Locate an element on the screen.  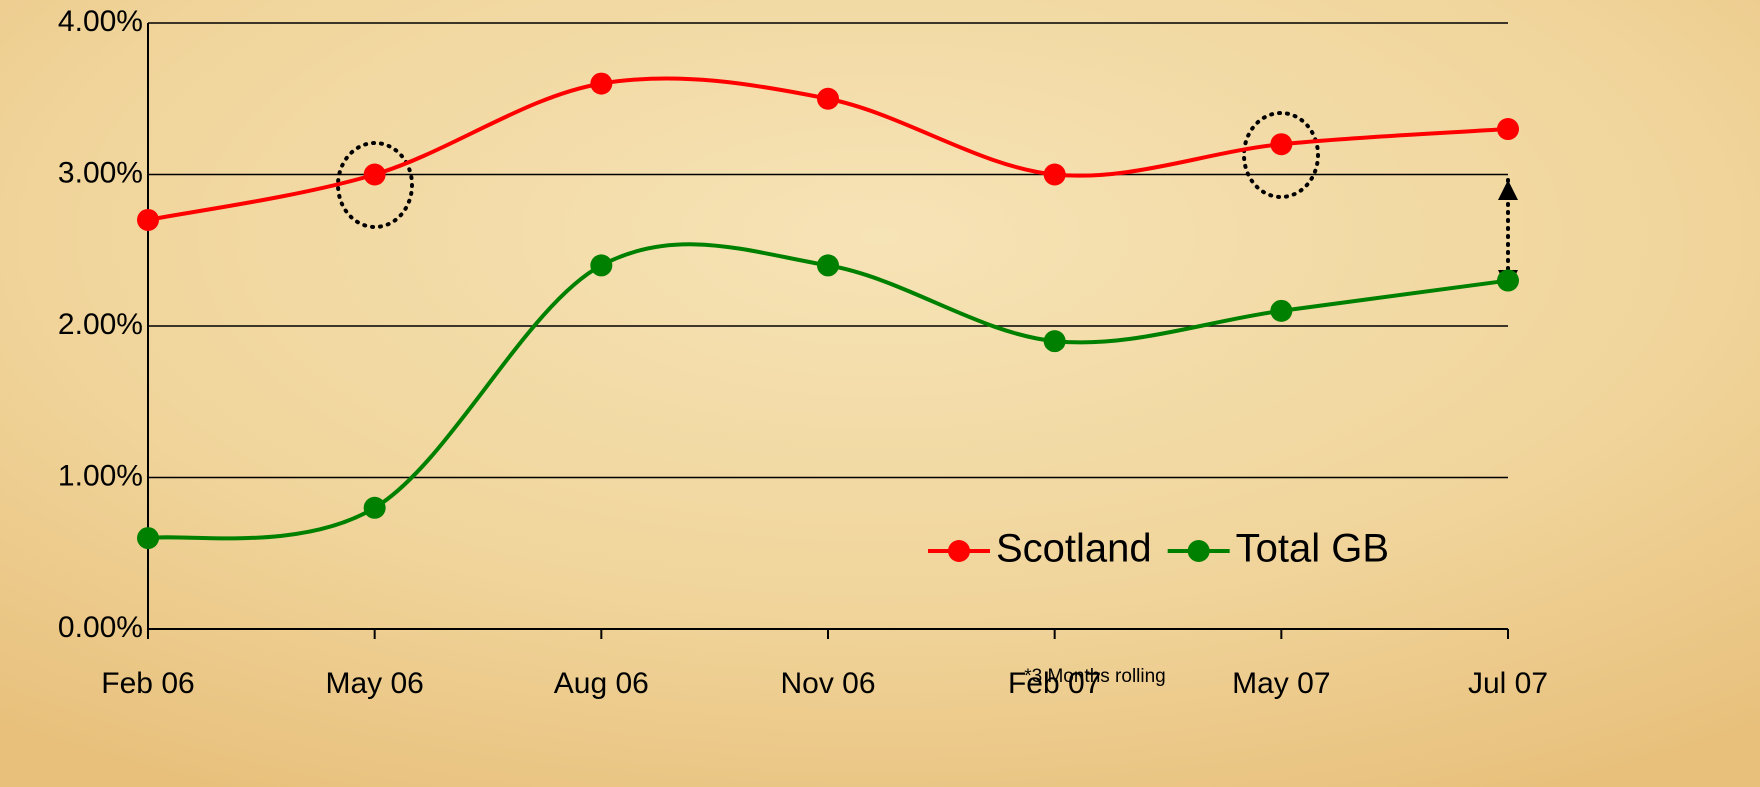
x-tick-label: May 06 is located at coordinates (374, 683).